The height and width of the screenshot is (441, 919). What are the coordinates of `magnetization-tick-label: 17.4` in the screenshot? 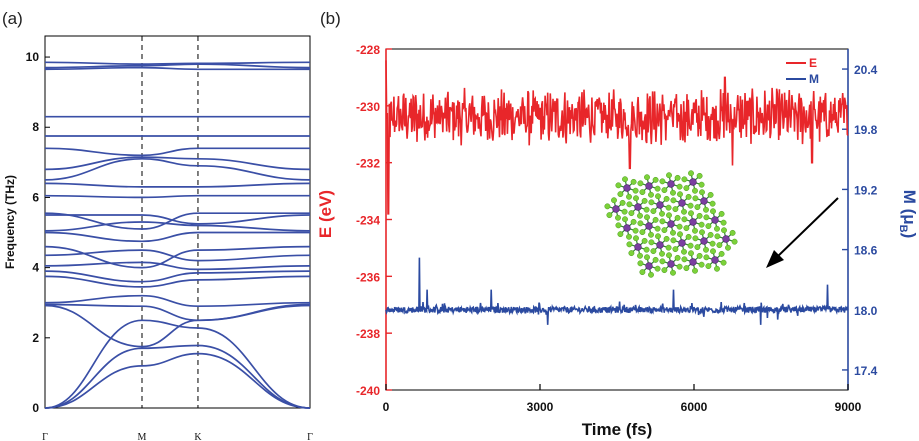 It's located at (866, 371).